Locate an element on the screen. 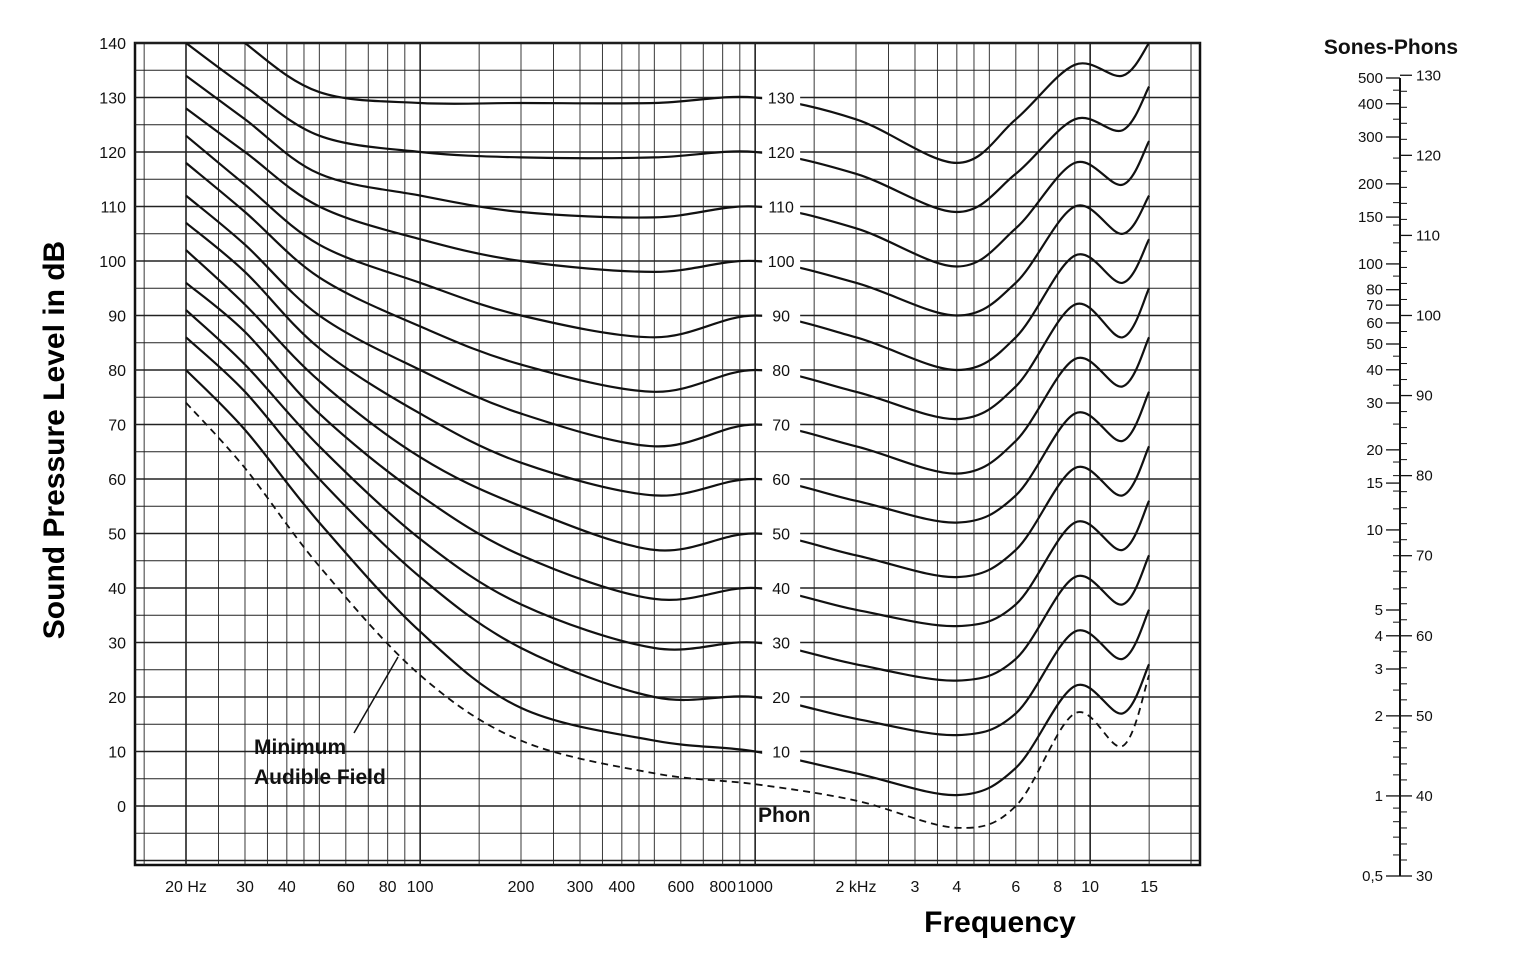 The width and height of the screenshot is (1527, 973). x-tick-label: 1000 is located at coordinates (755, 887).